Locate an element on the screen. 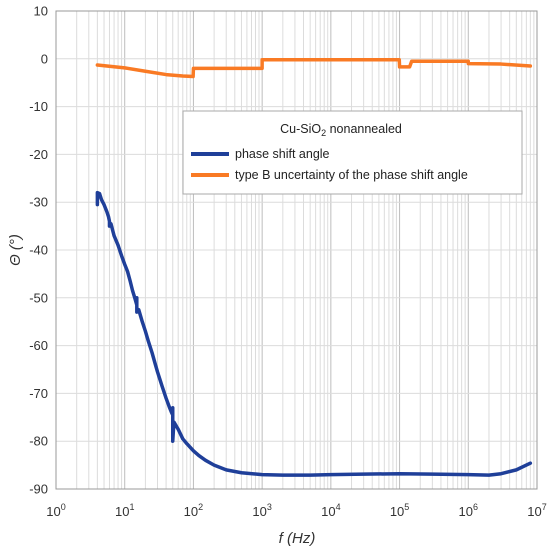 The width and height of the screenshot is (548, 550). y-tick-label: 0 is located at coordinates (44, 58).